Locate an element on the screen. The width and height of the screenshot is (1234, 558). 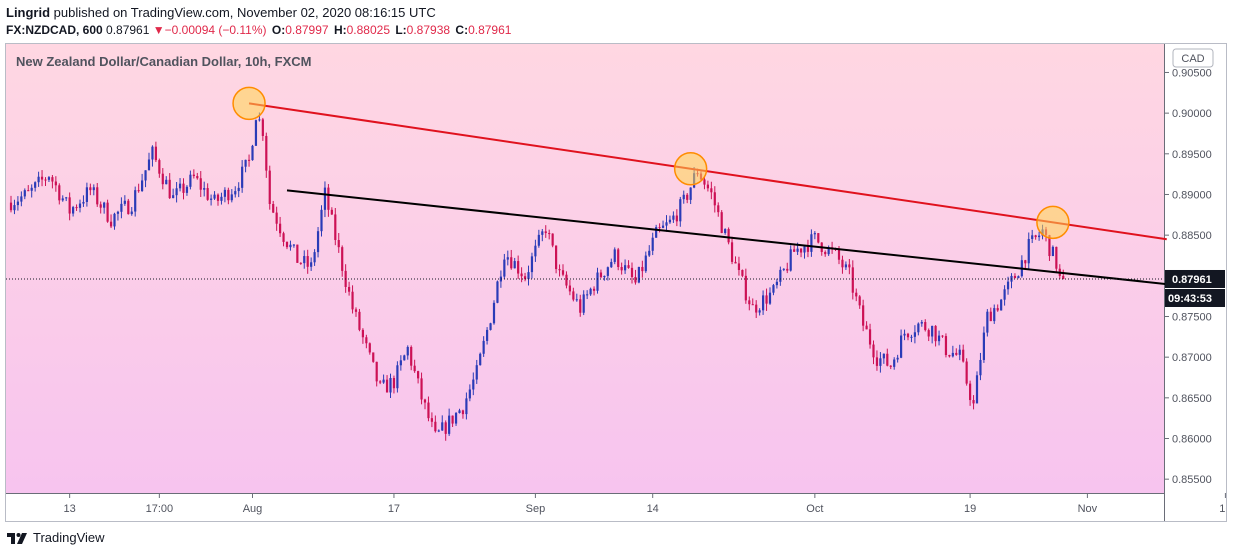
y-tick-label: 0.90000 is located at coordinates (1192, 114).